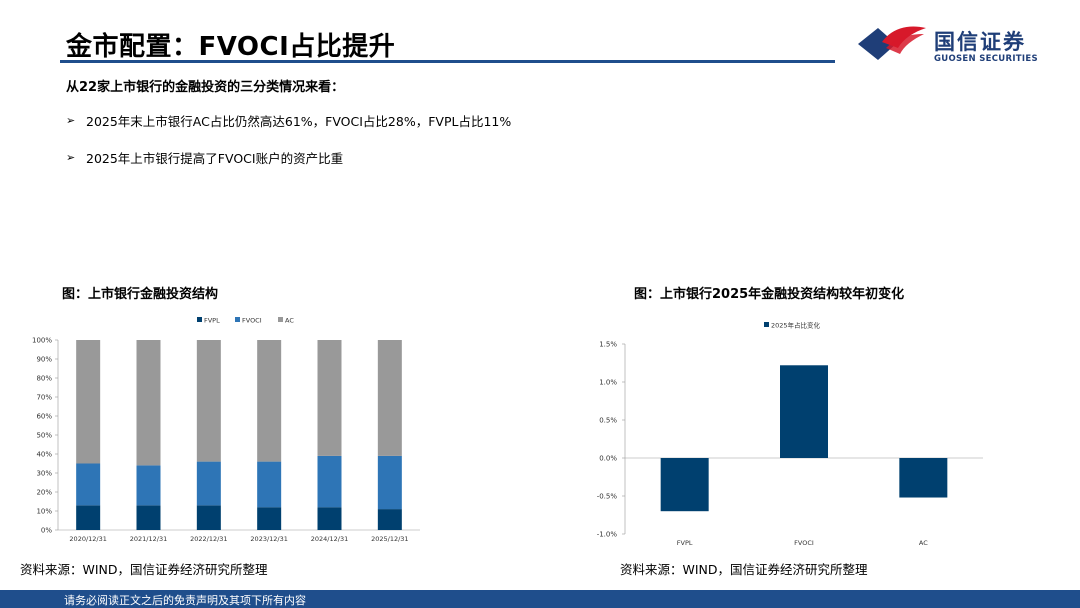 The height and width of the screenshot is (608, 1080). Describe the element at coordinates (796, 325) in the screenshot. I see `legend-label: 2025年占比变化` at that location.